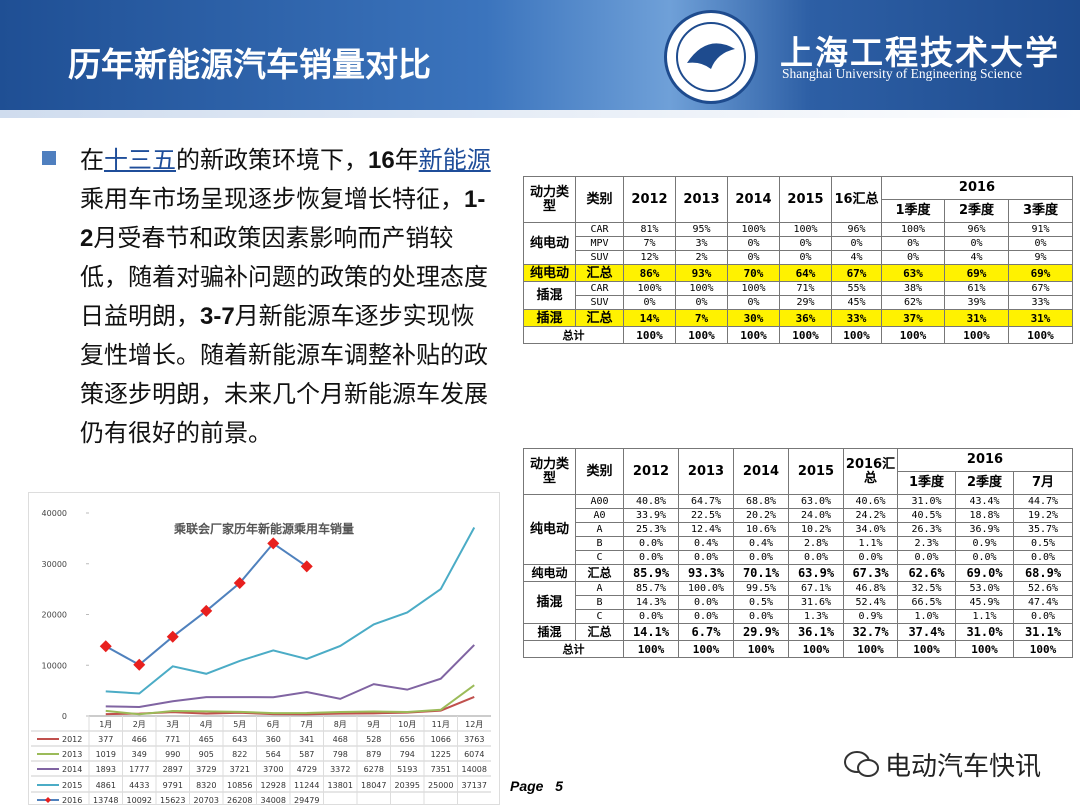 Image resolution: width=1080 pixels, height=810 pixels. What do you see at coordinates (206, 769) in the screenshot?
I see `table-value: 3729` at bounding box center [206, 769].